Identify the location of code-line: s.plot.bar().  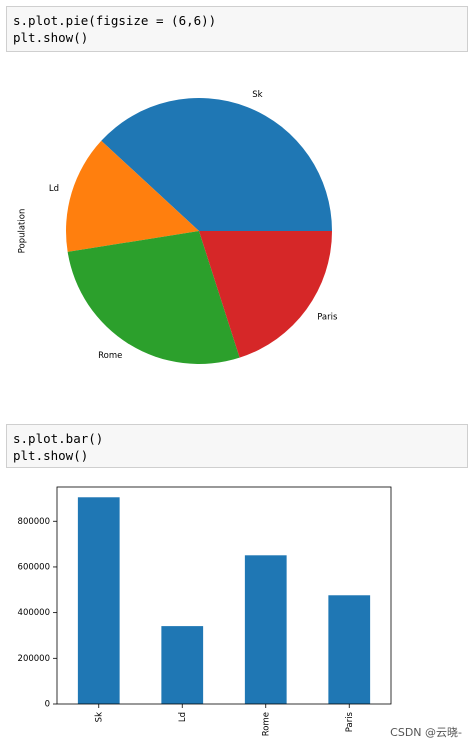
(58, 438).